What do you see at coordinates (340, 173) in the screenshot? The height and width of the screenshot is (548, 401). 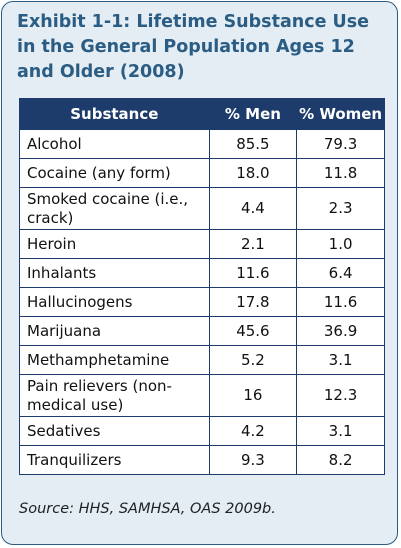 I see `women-cell: 11.8` at bounding box center [340, 173].